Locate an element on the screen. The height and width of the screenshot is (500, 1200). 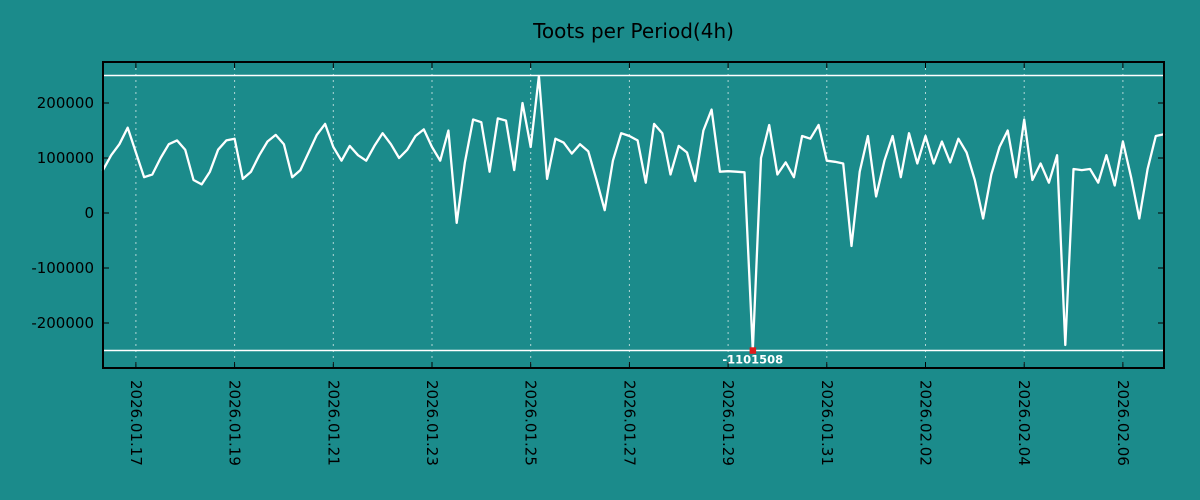
y-tick-label: -200000 is located at coordinates (62, 323).